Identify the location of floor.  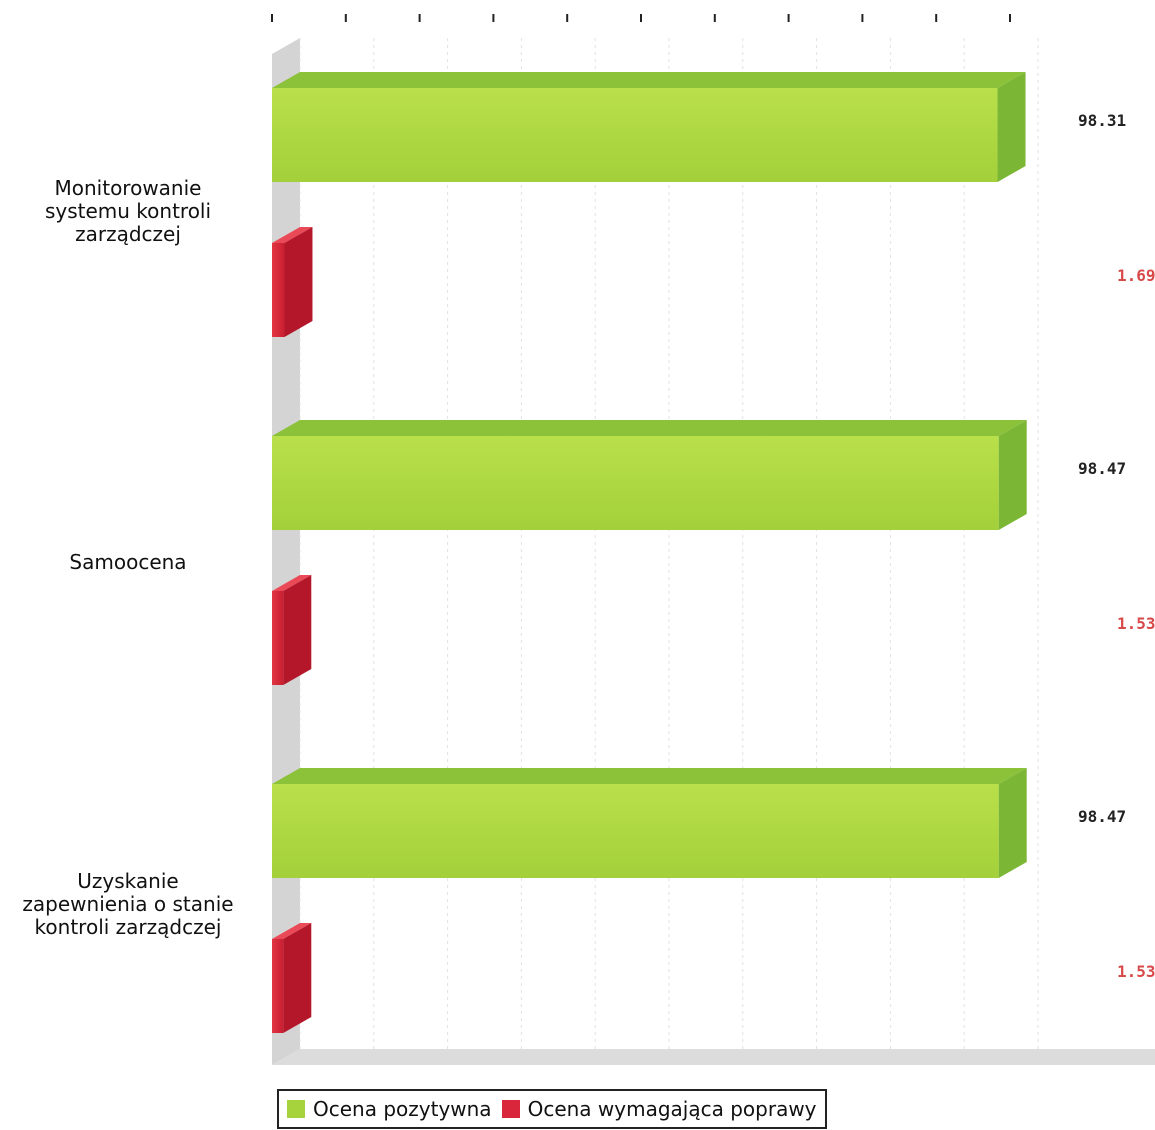
(713, 1057).